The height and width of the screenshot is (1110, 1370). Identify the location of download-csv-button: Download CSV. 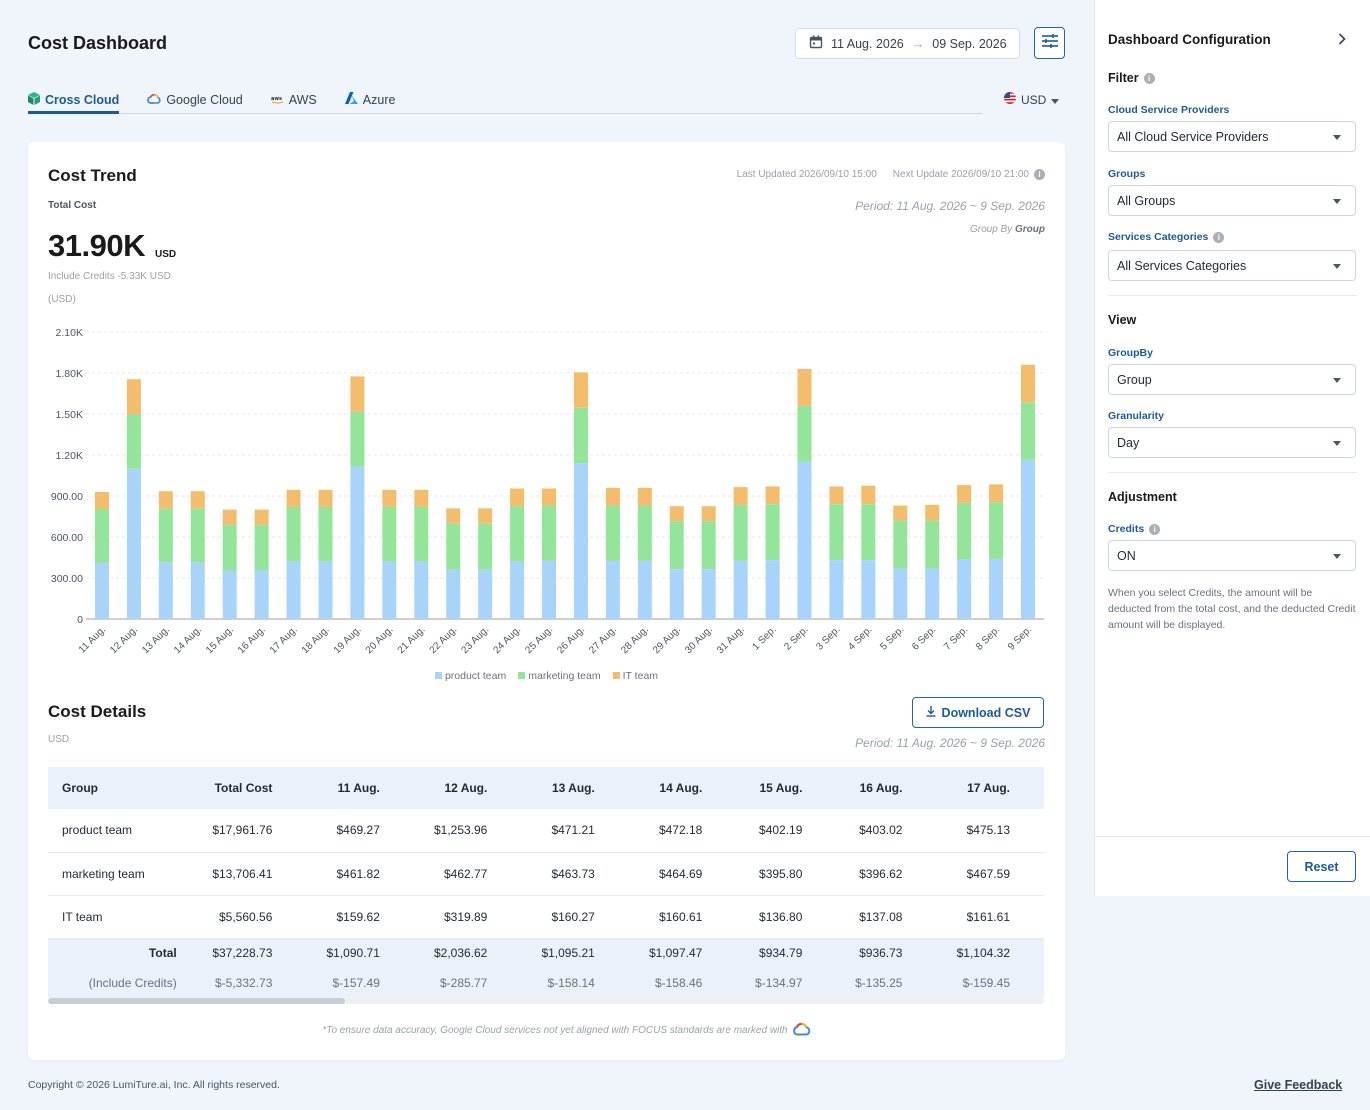
(978, 712).